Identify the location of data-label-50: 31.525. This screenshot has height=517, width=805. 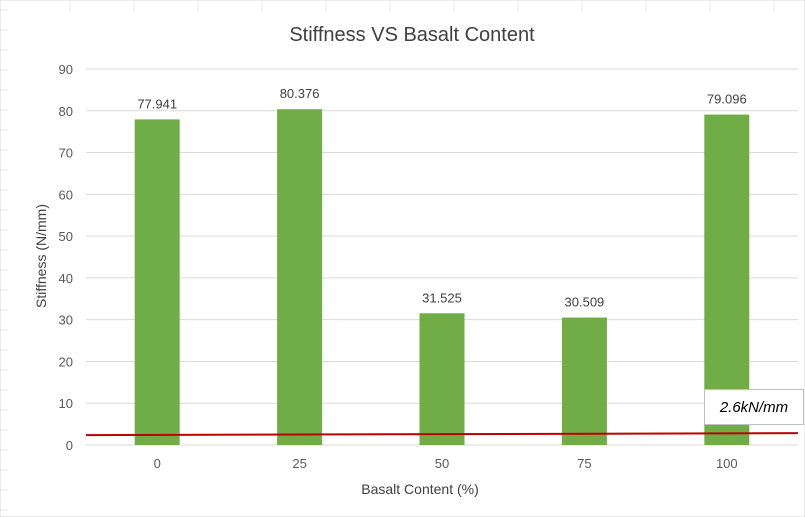
(442, 297).